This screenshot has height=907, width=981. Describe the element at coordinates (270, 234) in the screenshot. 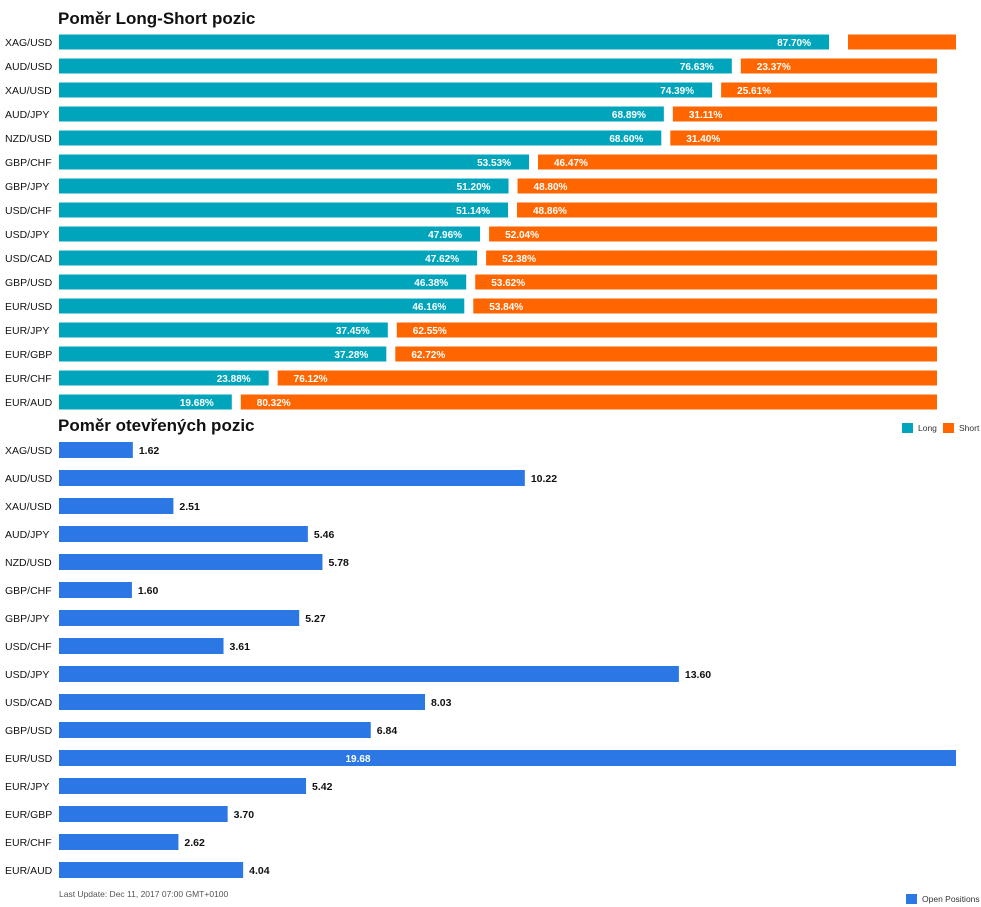

I see `bar-long-usd-jpy` at that location.